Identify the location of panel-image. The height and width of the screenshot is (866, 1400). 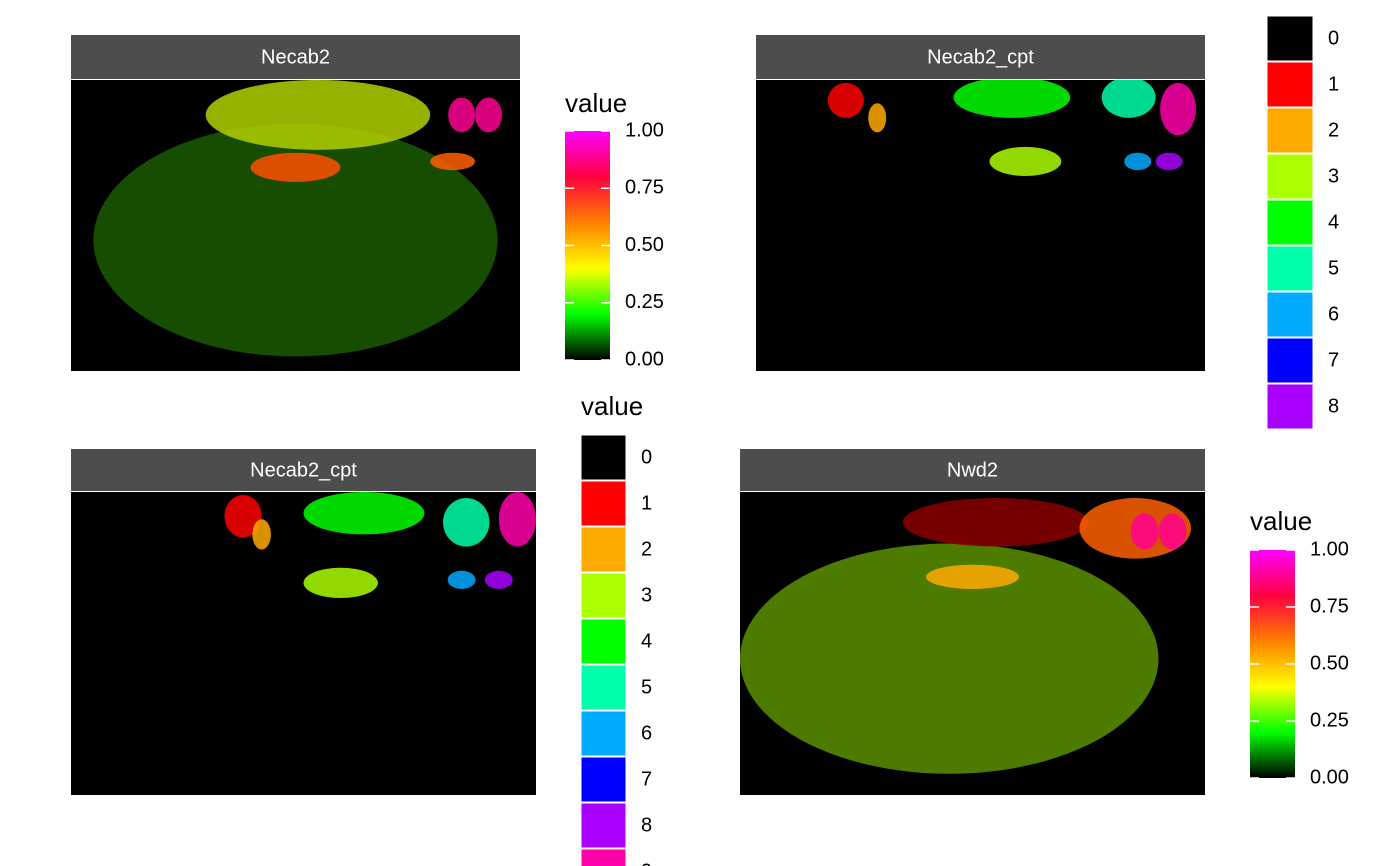
(980, 225).